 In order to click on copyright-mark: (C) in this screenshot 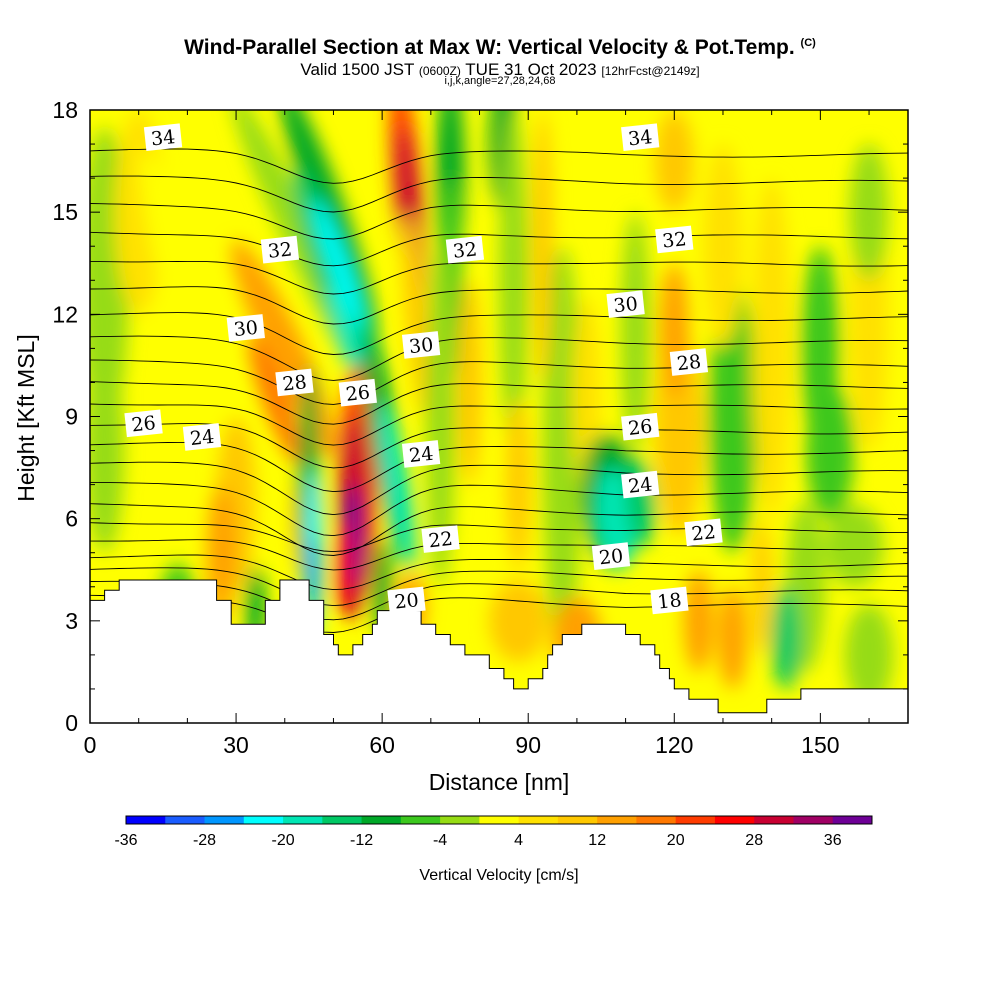, I will do `click(808, 43)`.